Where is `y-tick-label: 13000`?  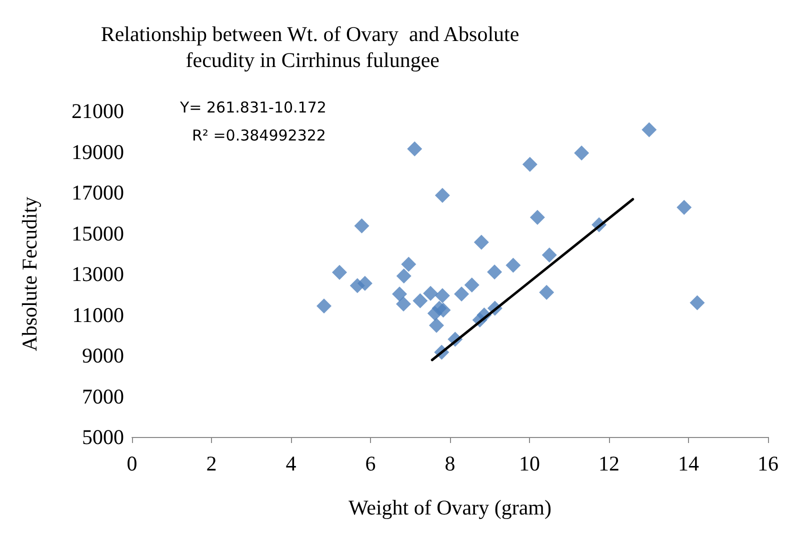
y-tick-label: 13000 is located at coordinates (98, 274).